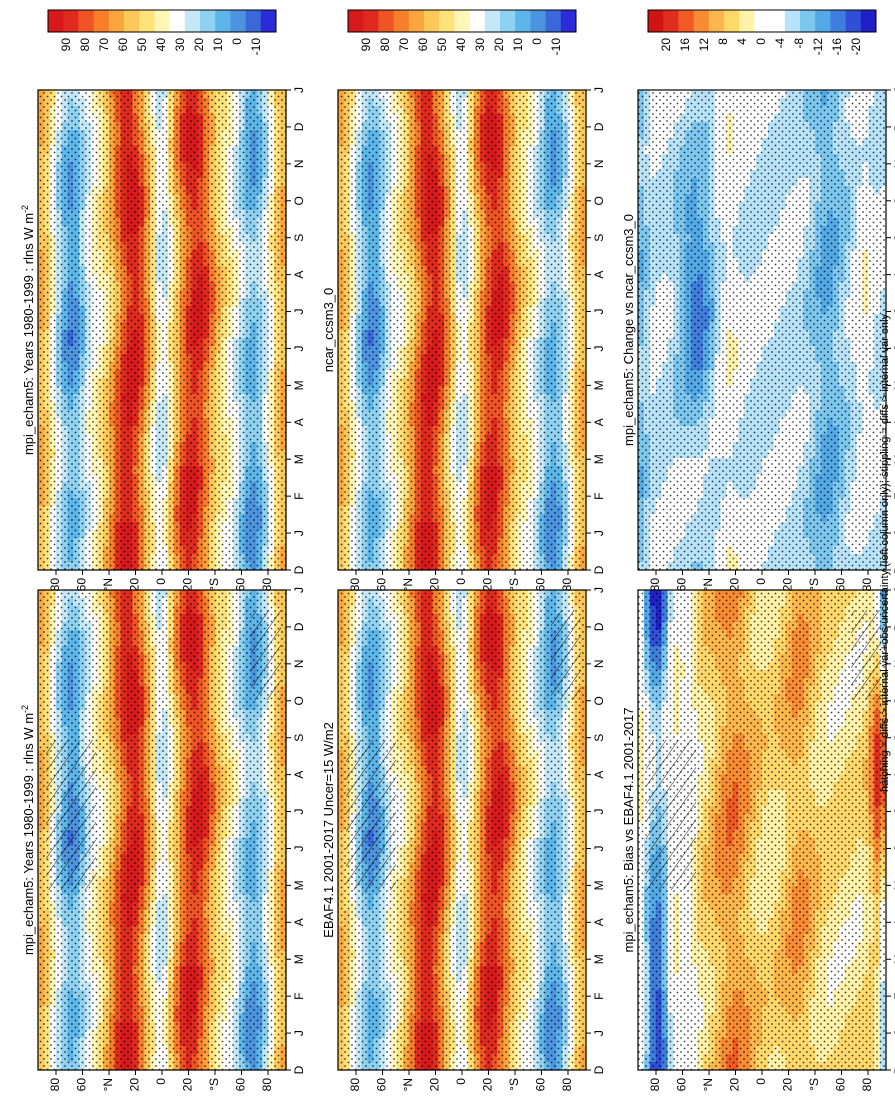 Image resolution: width=895 pixels, height=1100 pixels. What do you see at coordinates (299, 664) in the screenshot?
I see `month-tick-label: N` at bounding box center [299, 664].